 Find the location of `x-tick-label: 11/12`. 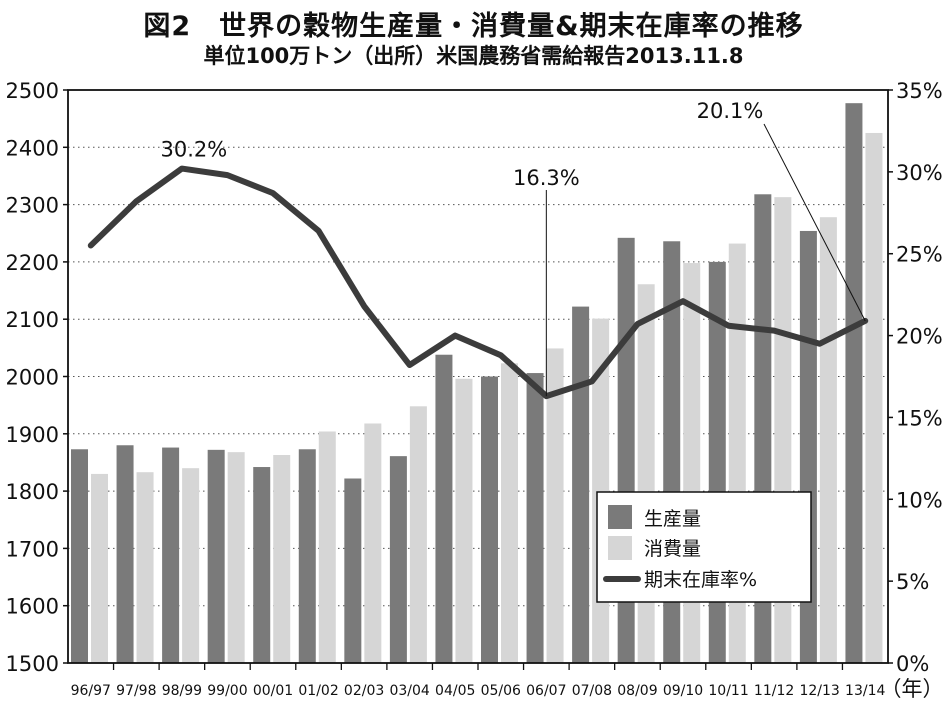

x-tick-label: 11/12 is located at coordinates (774, 691).